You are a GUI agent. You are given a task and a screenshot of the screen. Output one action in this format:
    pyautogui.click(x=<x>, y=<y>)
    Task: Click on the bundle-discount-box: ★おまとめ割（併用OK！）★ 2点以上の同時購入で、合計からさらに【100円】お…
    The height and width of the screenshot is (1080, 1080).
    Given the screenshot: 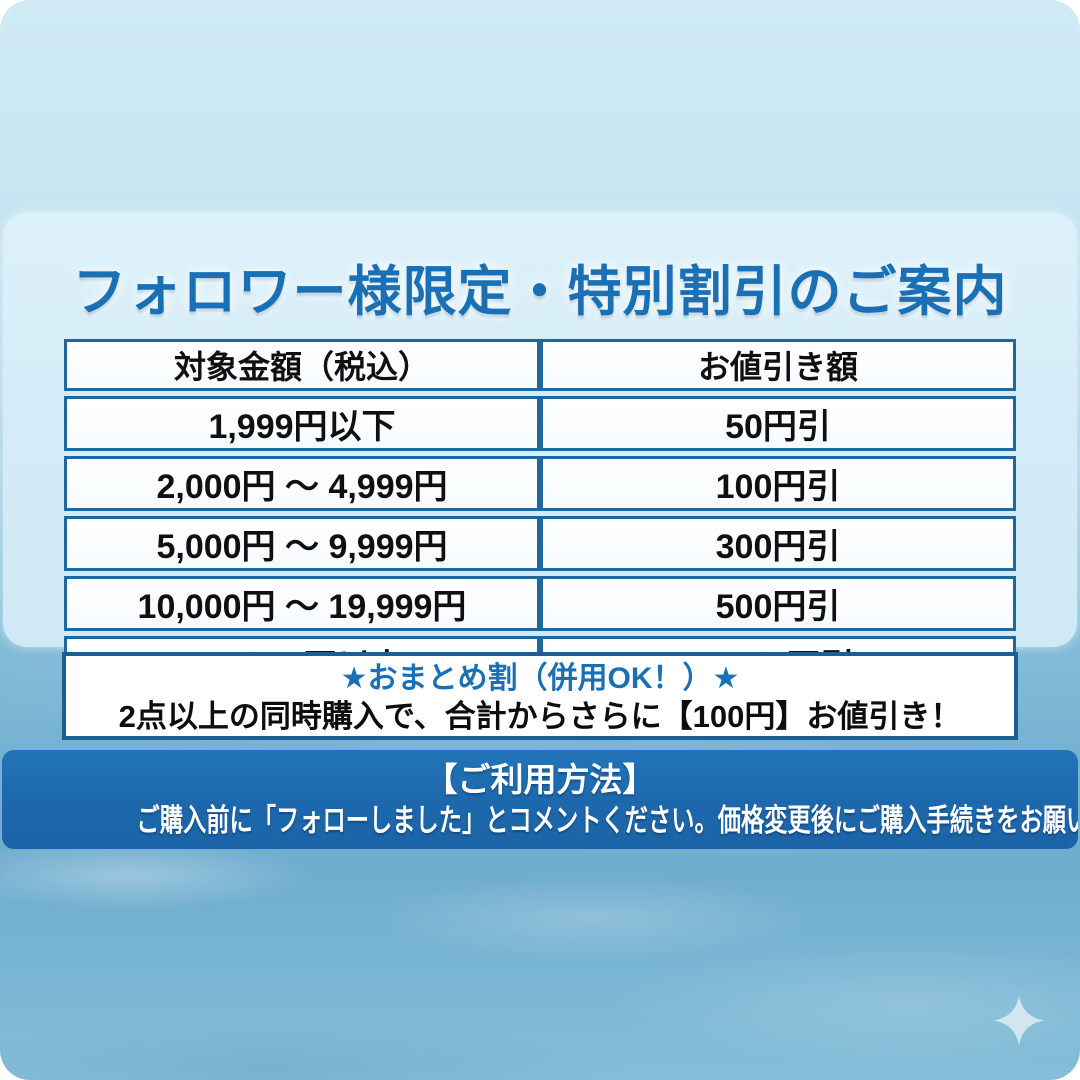 What is the action you would take?
    pyautogui.click(x=540, y=696)
    